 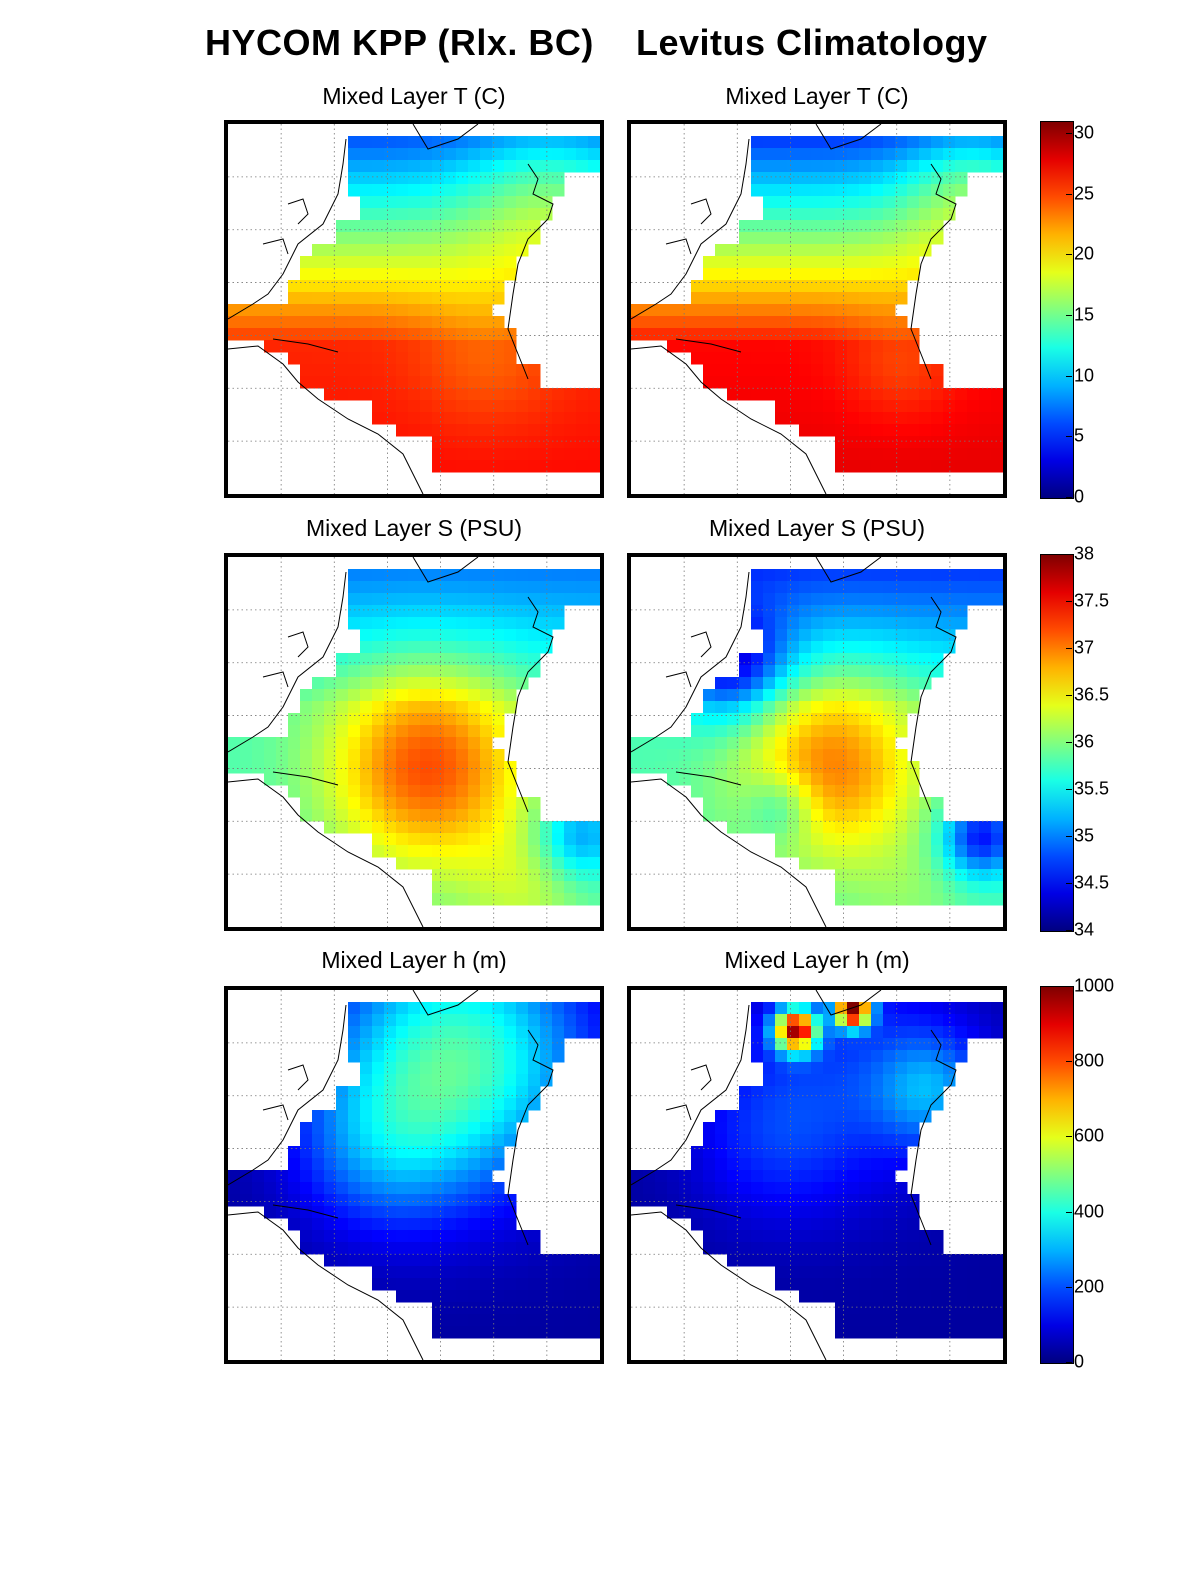 I want to click on coastline, so click(x=933, y=704).